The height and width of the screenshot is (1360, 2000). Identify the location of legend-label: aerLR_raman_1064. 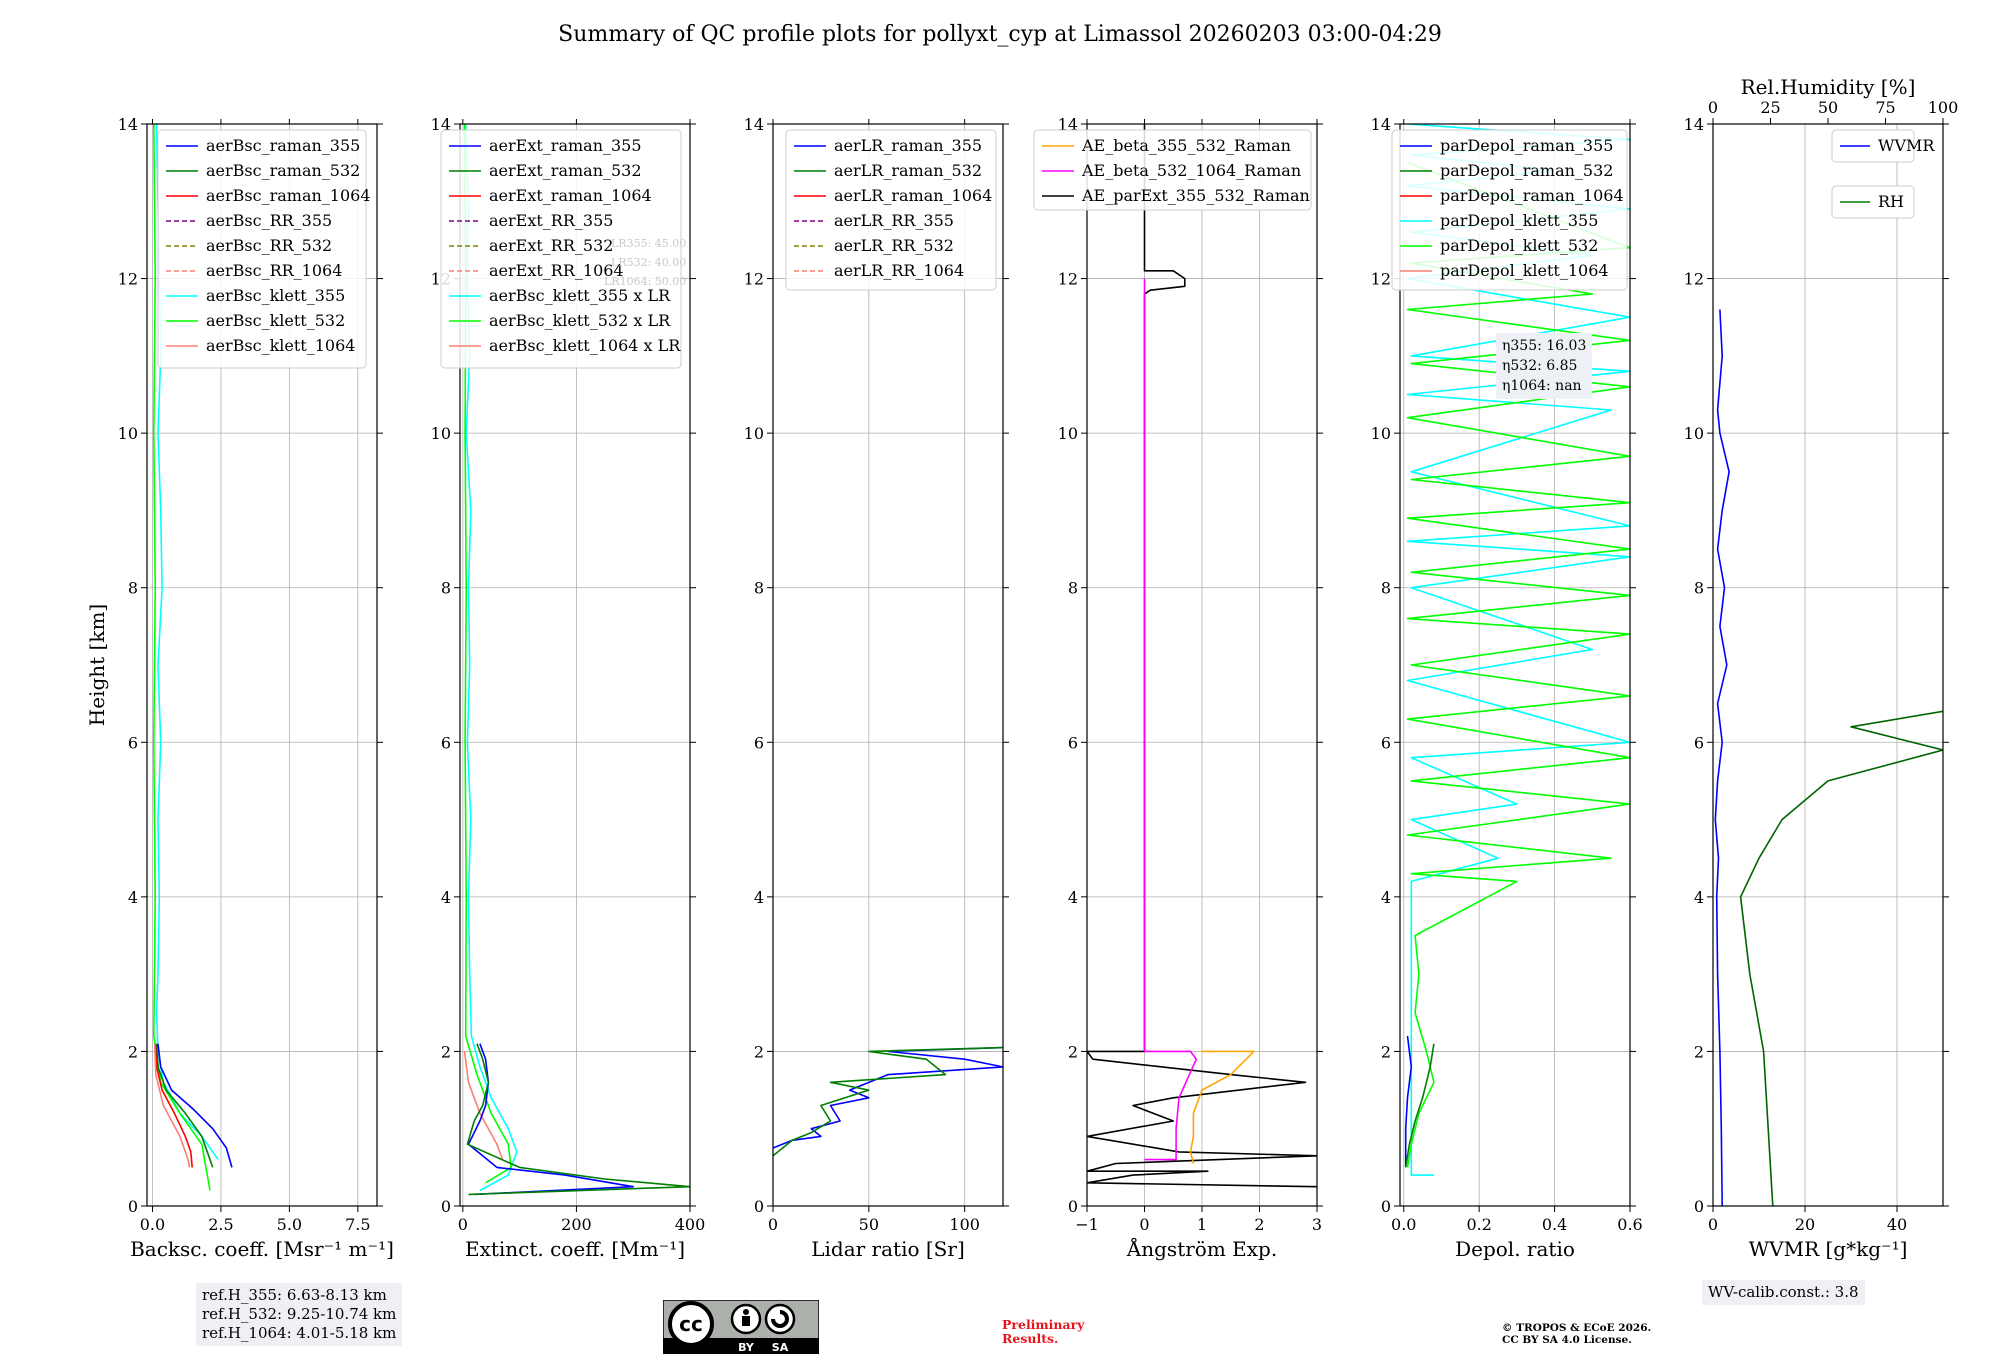
(913, 195).